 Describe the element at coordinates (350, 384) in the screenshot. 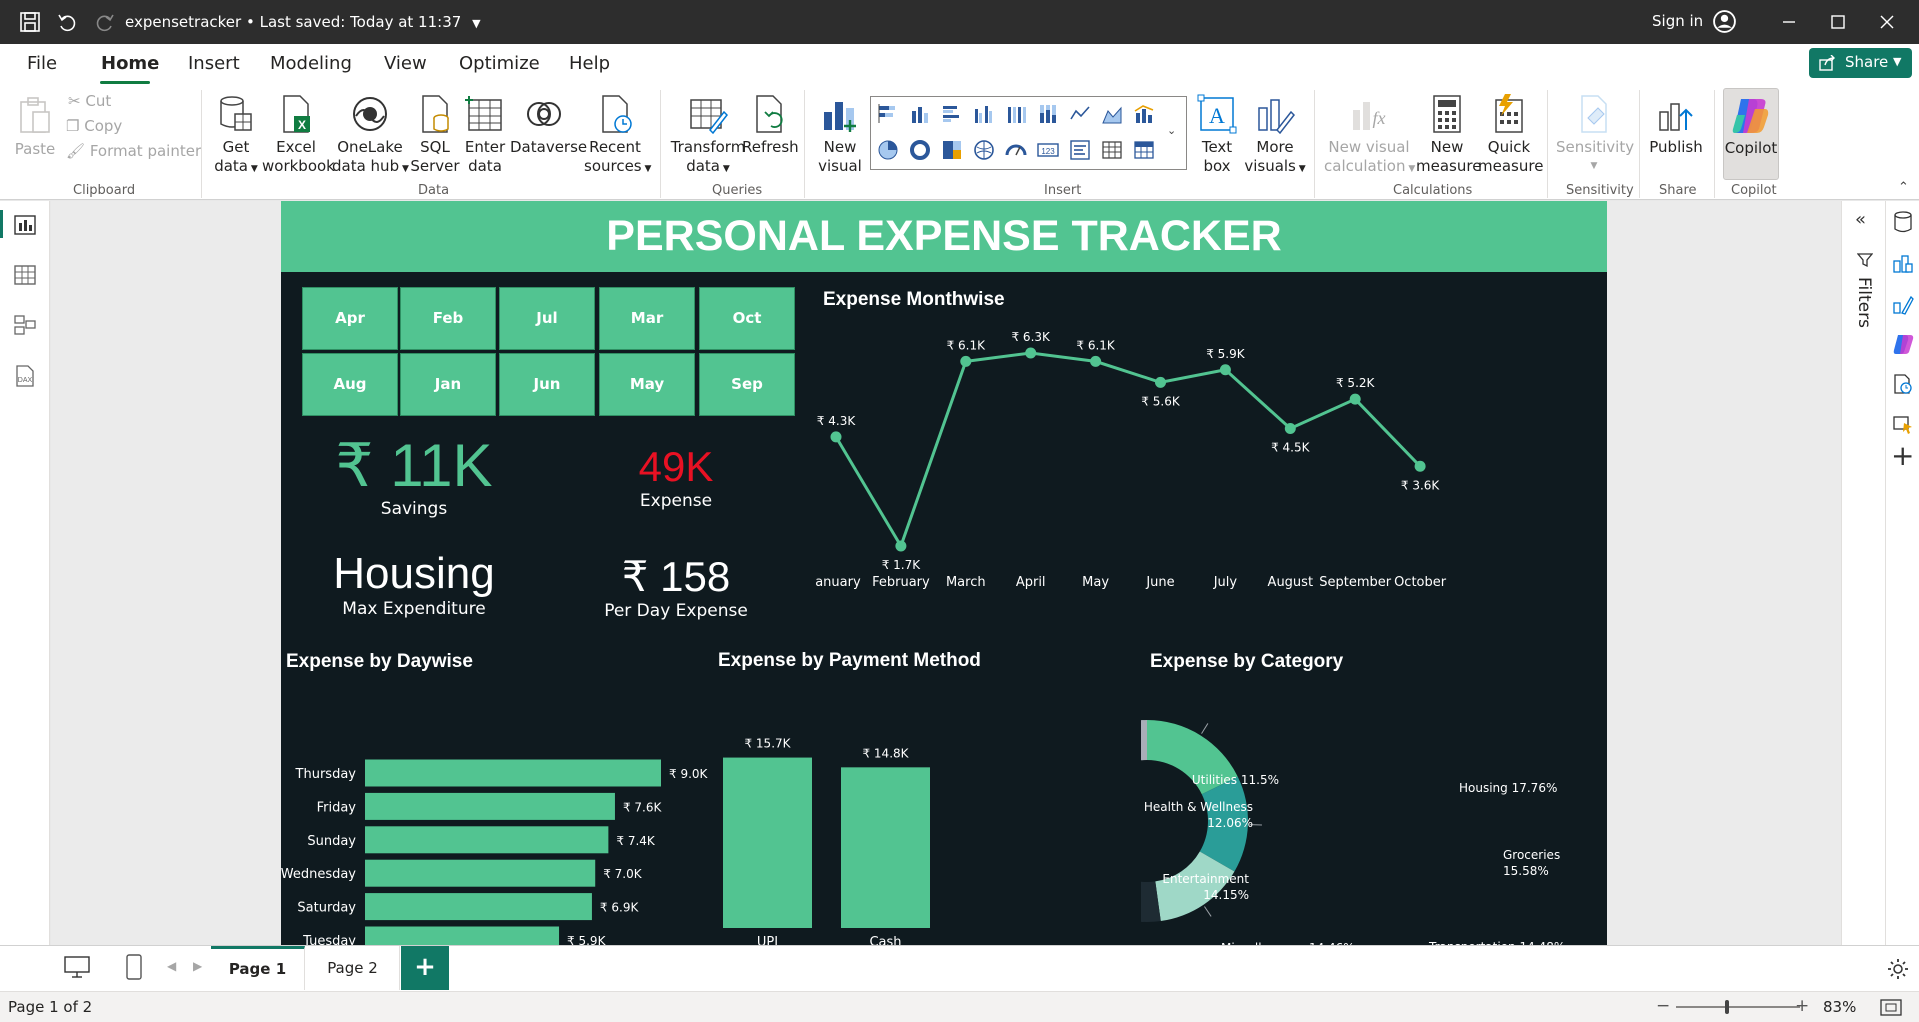

I see `month-slicer-aug: Aug` at that location.